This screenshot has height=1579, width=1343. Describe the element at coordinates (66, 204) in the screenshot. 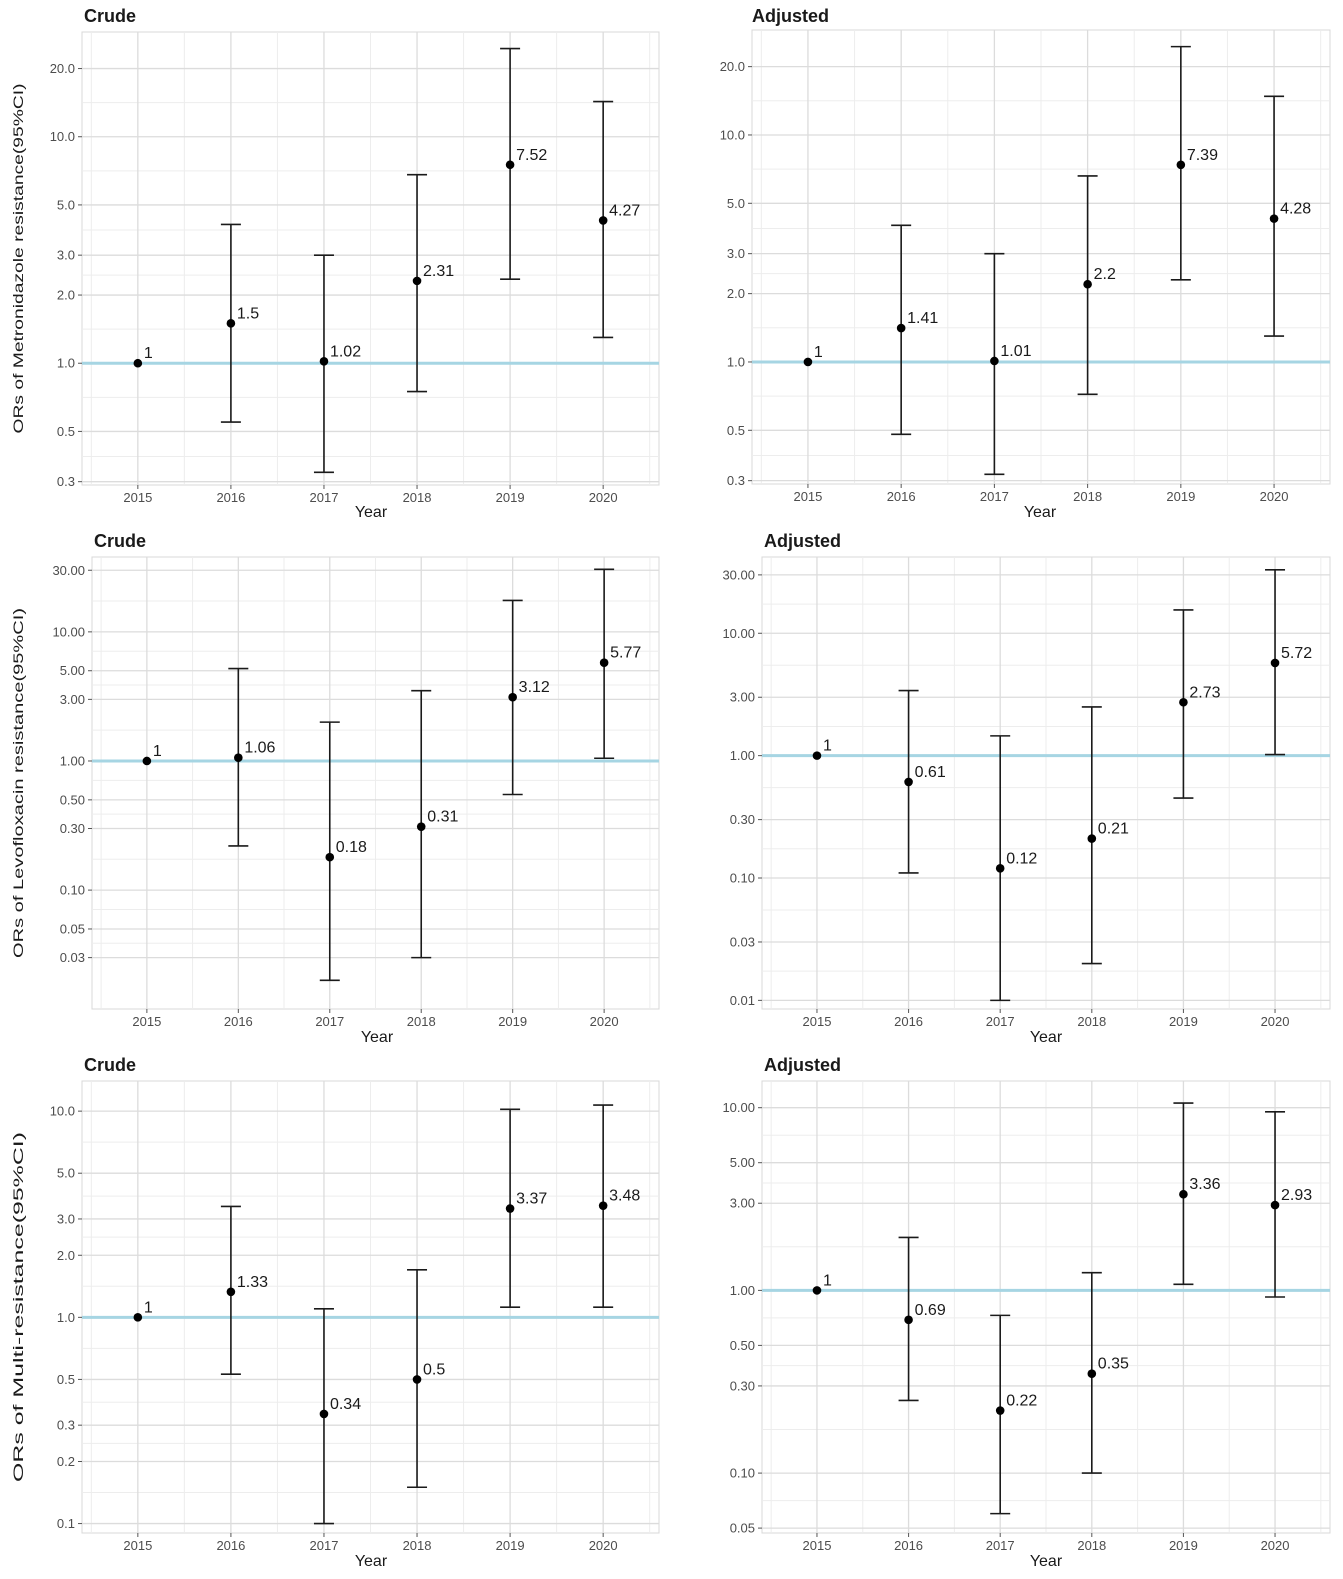

I see `y-tick-label: 5.0` at that location.